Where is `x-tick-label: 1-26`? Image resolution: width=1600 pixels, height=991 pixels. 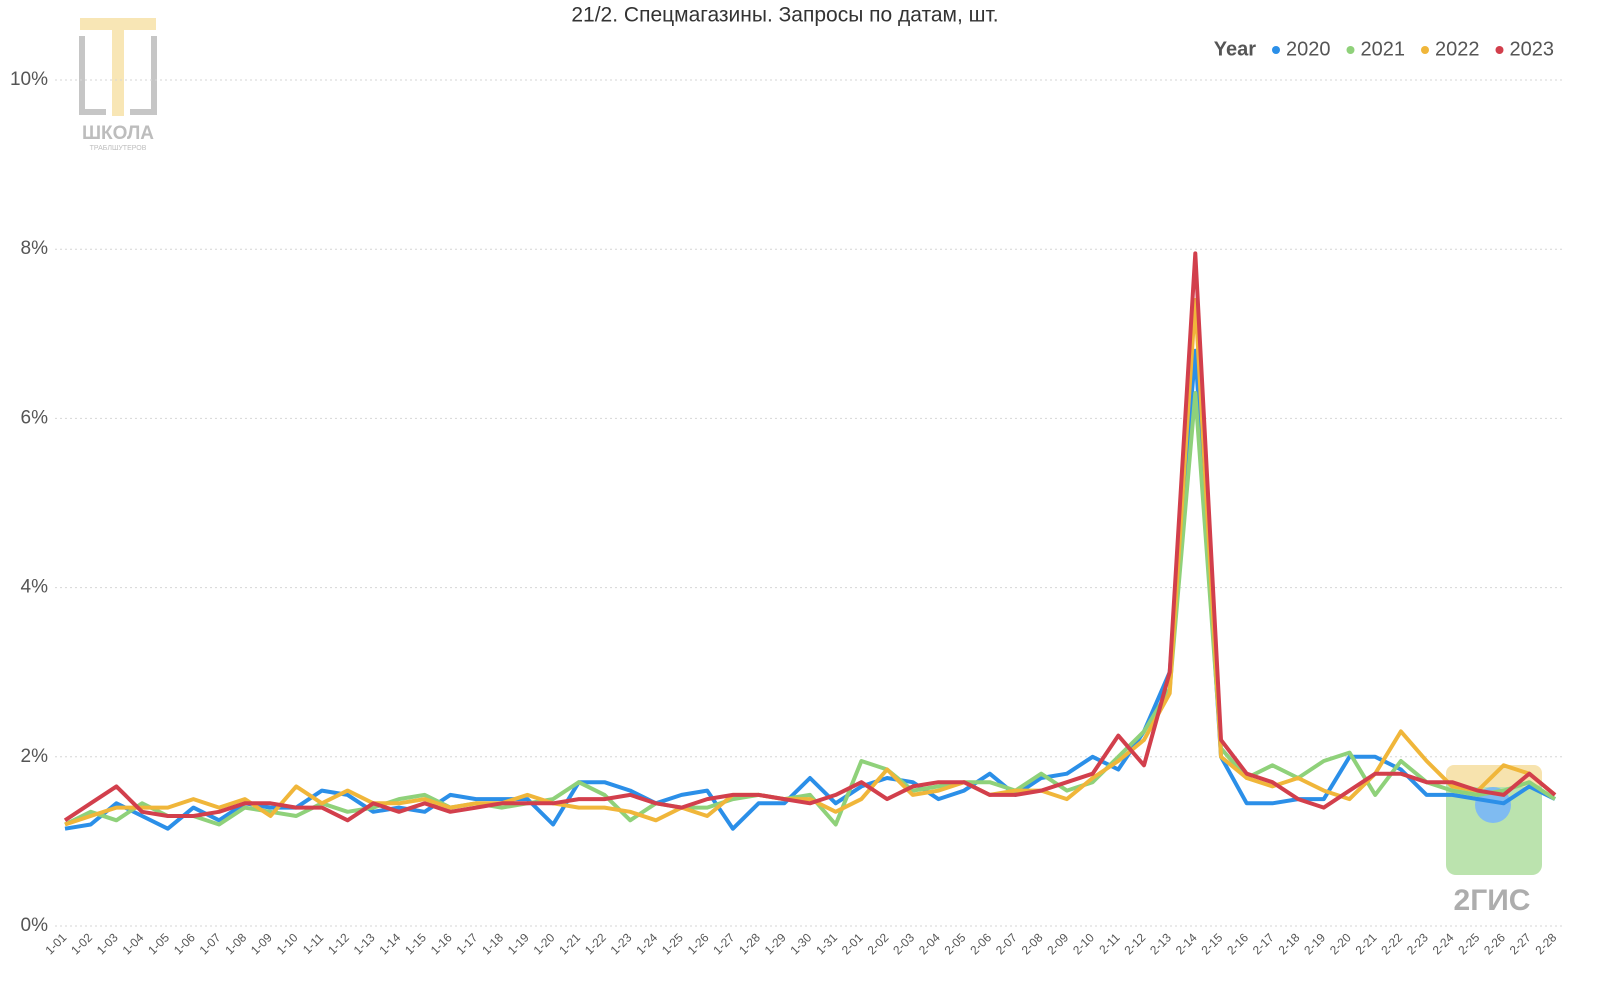 x-tick-label: 1-26 is located at coordinates (698, 943).